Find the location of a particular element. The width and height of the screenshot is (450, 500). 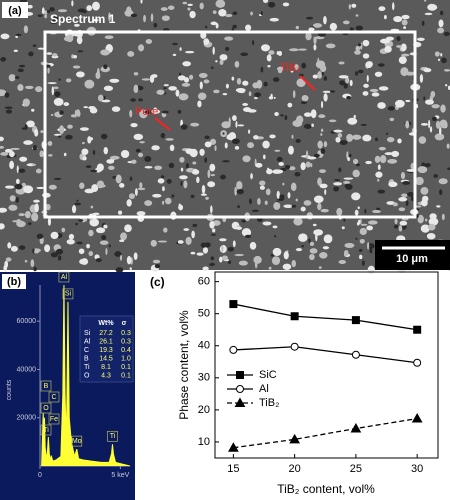

y-tick-label: 10 is located at coordinates (204, 442).